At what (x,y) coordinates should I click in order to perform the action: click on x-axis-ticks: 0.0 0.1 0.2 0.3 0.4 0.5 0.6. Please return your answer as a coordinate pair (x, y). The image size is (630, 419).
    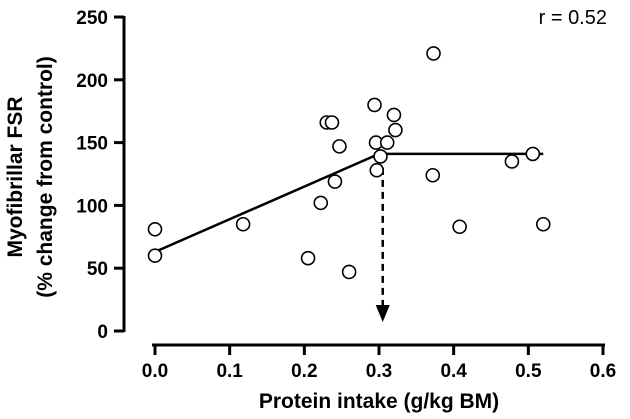
    Looking at the image, I should click on (379, 363).